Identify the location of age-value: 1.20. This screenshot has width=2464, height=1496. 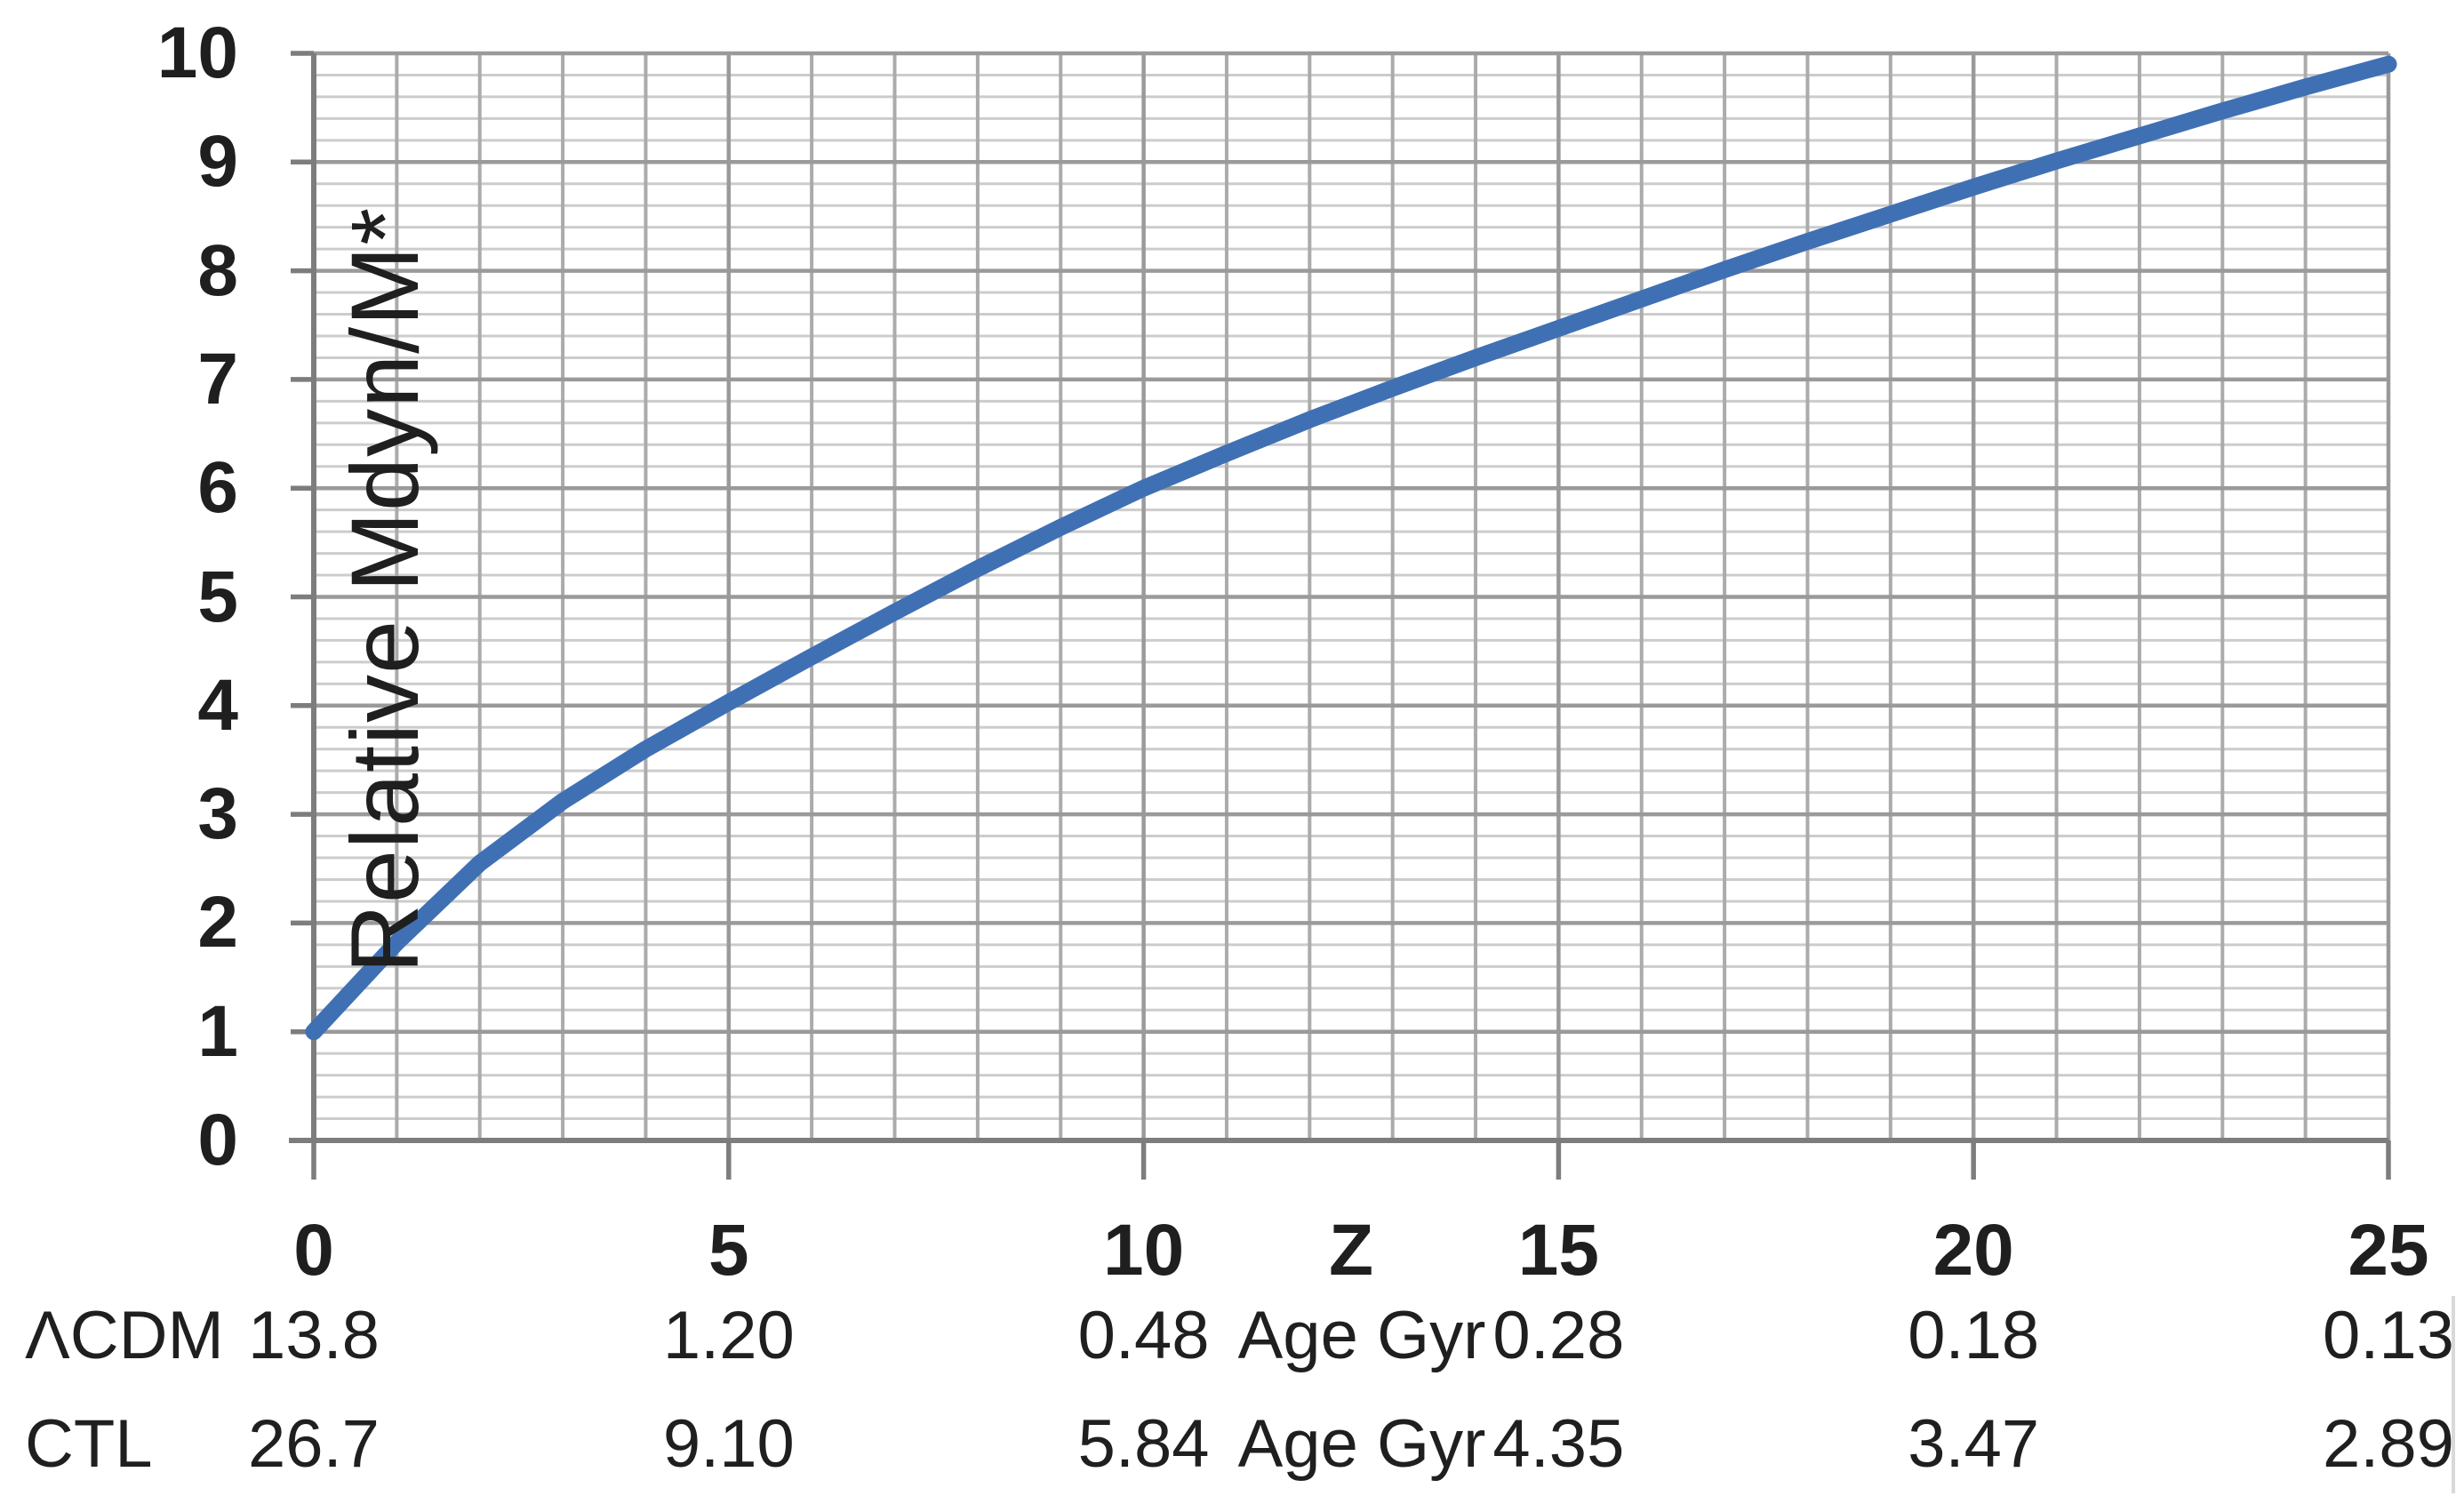
(728, 1335).